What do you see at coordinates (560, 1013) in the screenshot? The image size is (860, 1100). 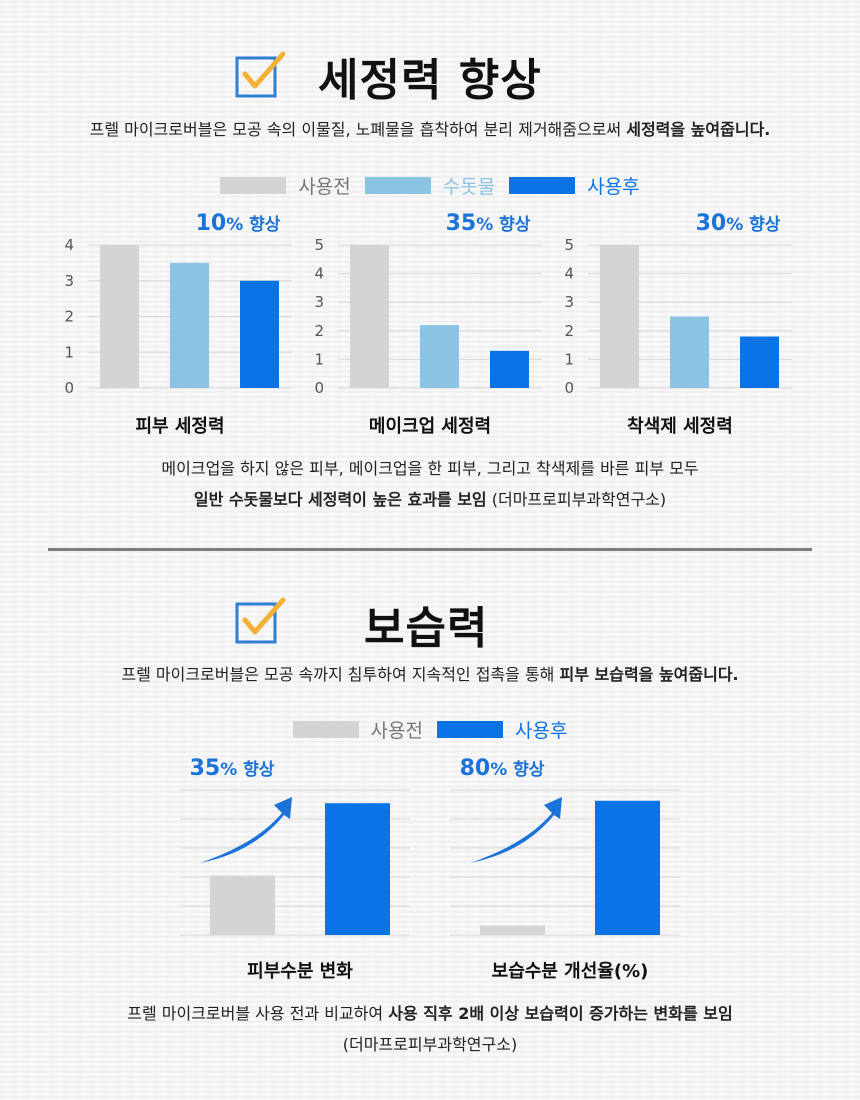 I see `note-emphasis: 사용 직후 2배 이상 보습력이 증가하는 변화를 보임` at bounding box center [560, 1013].